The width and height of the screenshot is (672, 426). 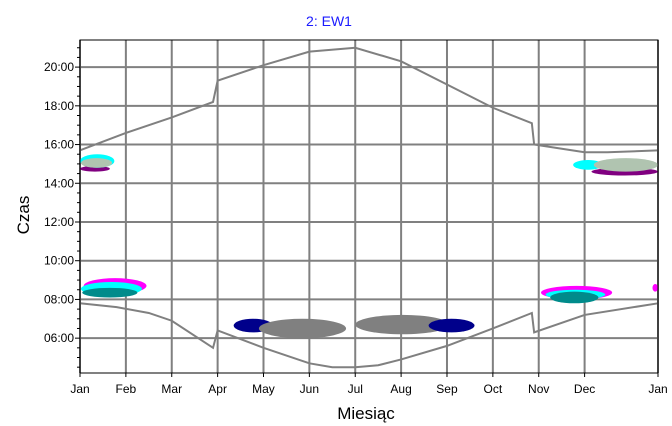 I want to click on x-tick-label: Dec, so click(x=584, y=389).